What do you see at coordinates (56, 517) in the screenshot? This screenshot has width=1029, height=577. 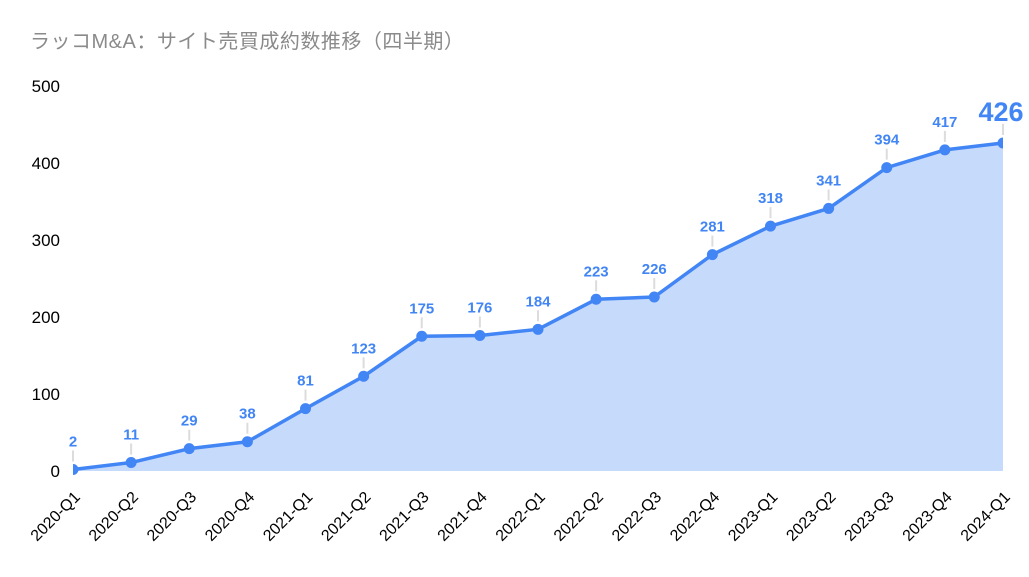 I see `x-axis-tick-label: 2020-Q1` at bounding box center [56, 517].